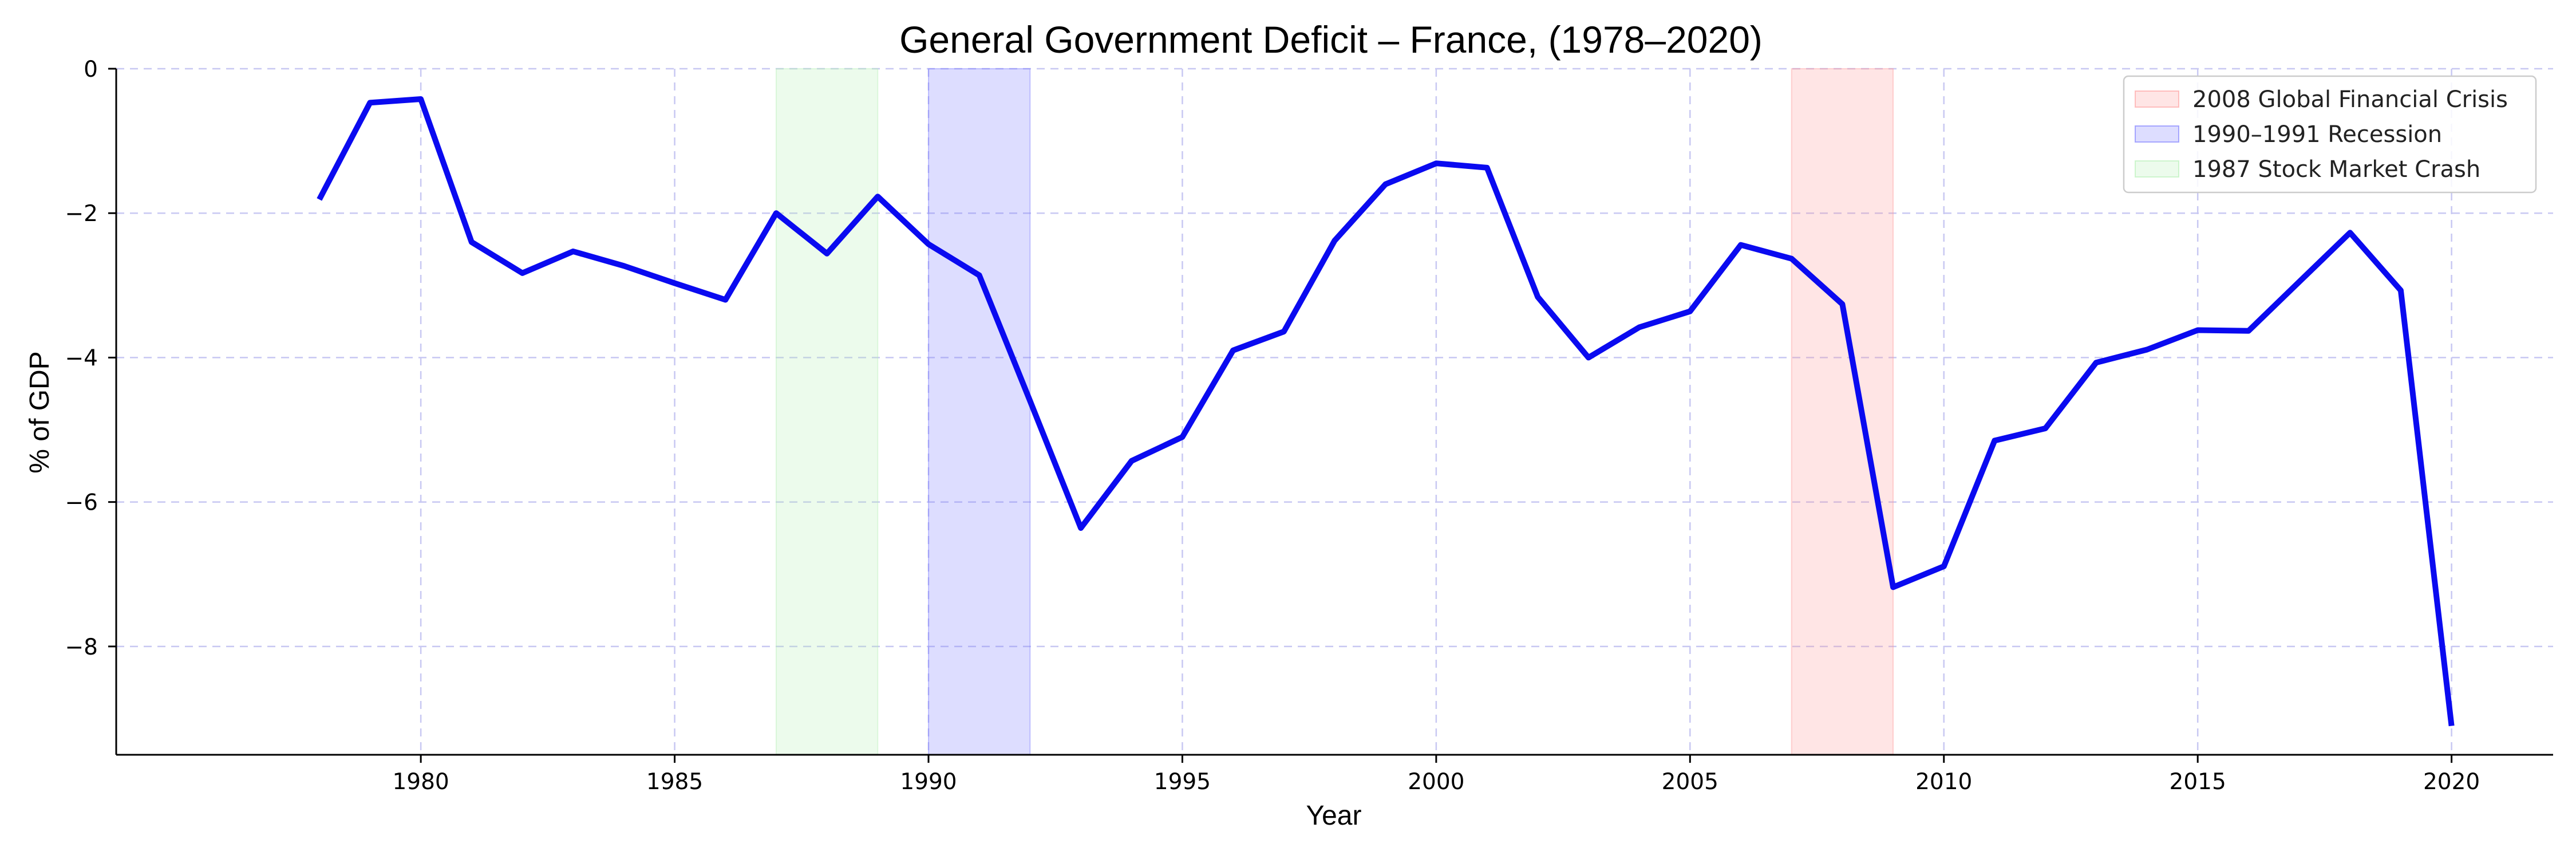 The width and height of the screenshot is (2576, 859). I want to click on x-tick-label: 1990, so click(928, 782).